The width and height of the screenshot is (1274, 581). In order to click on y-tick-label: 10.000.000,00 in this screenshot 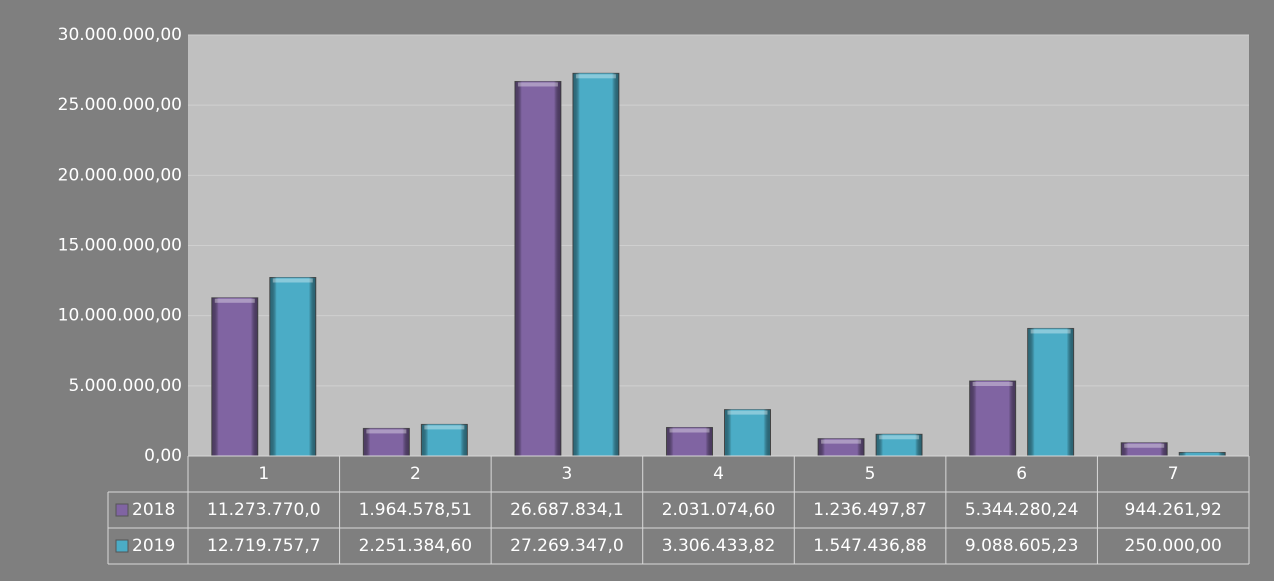, I will do `click(120, 316)`.